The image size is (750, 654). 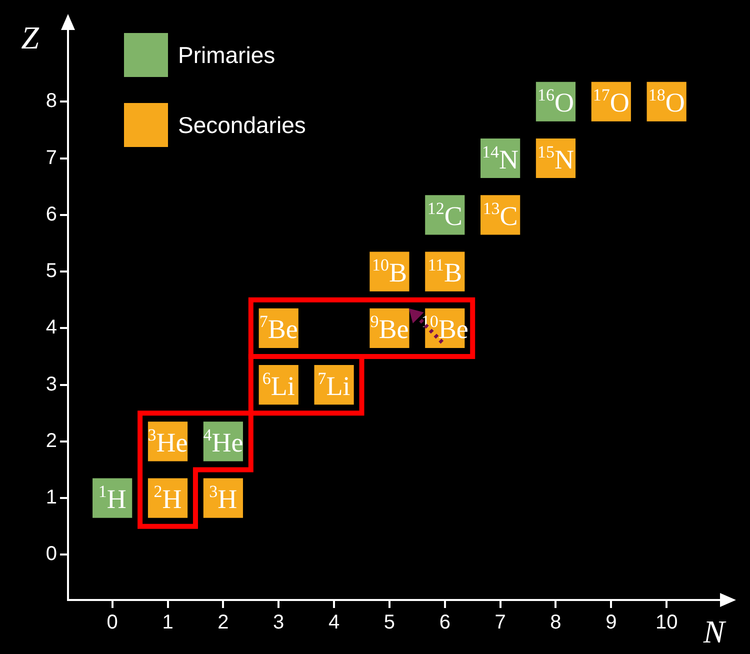 I want to click on x-tick-label: 3, so click(x=278, y=623).